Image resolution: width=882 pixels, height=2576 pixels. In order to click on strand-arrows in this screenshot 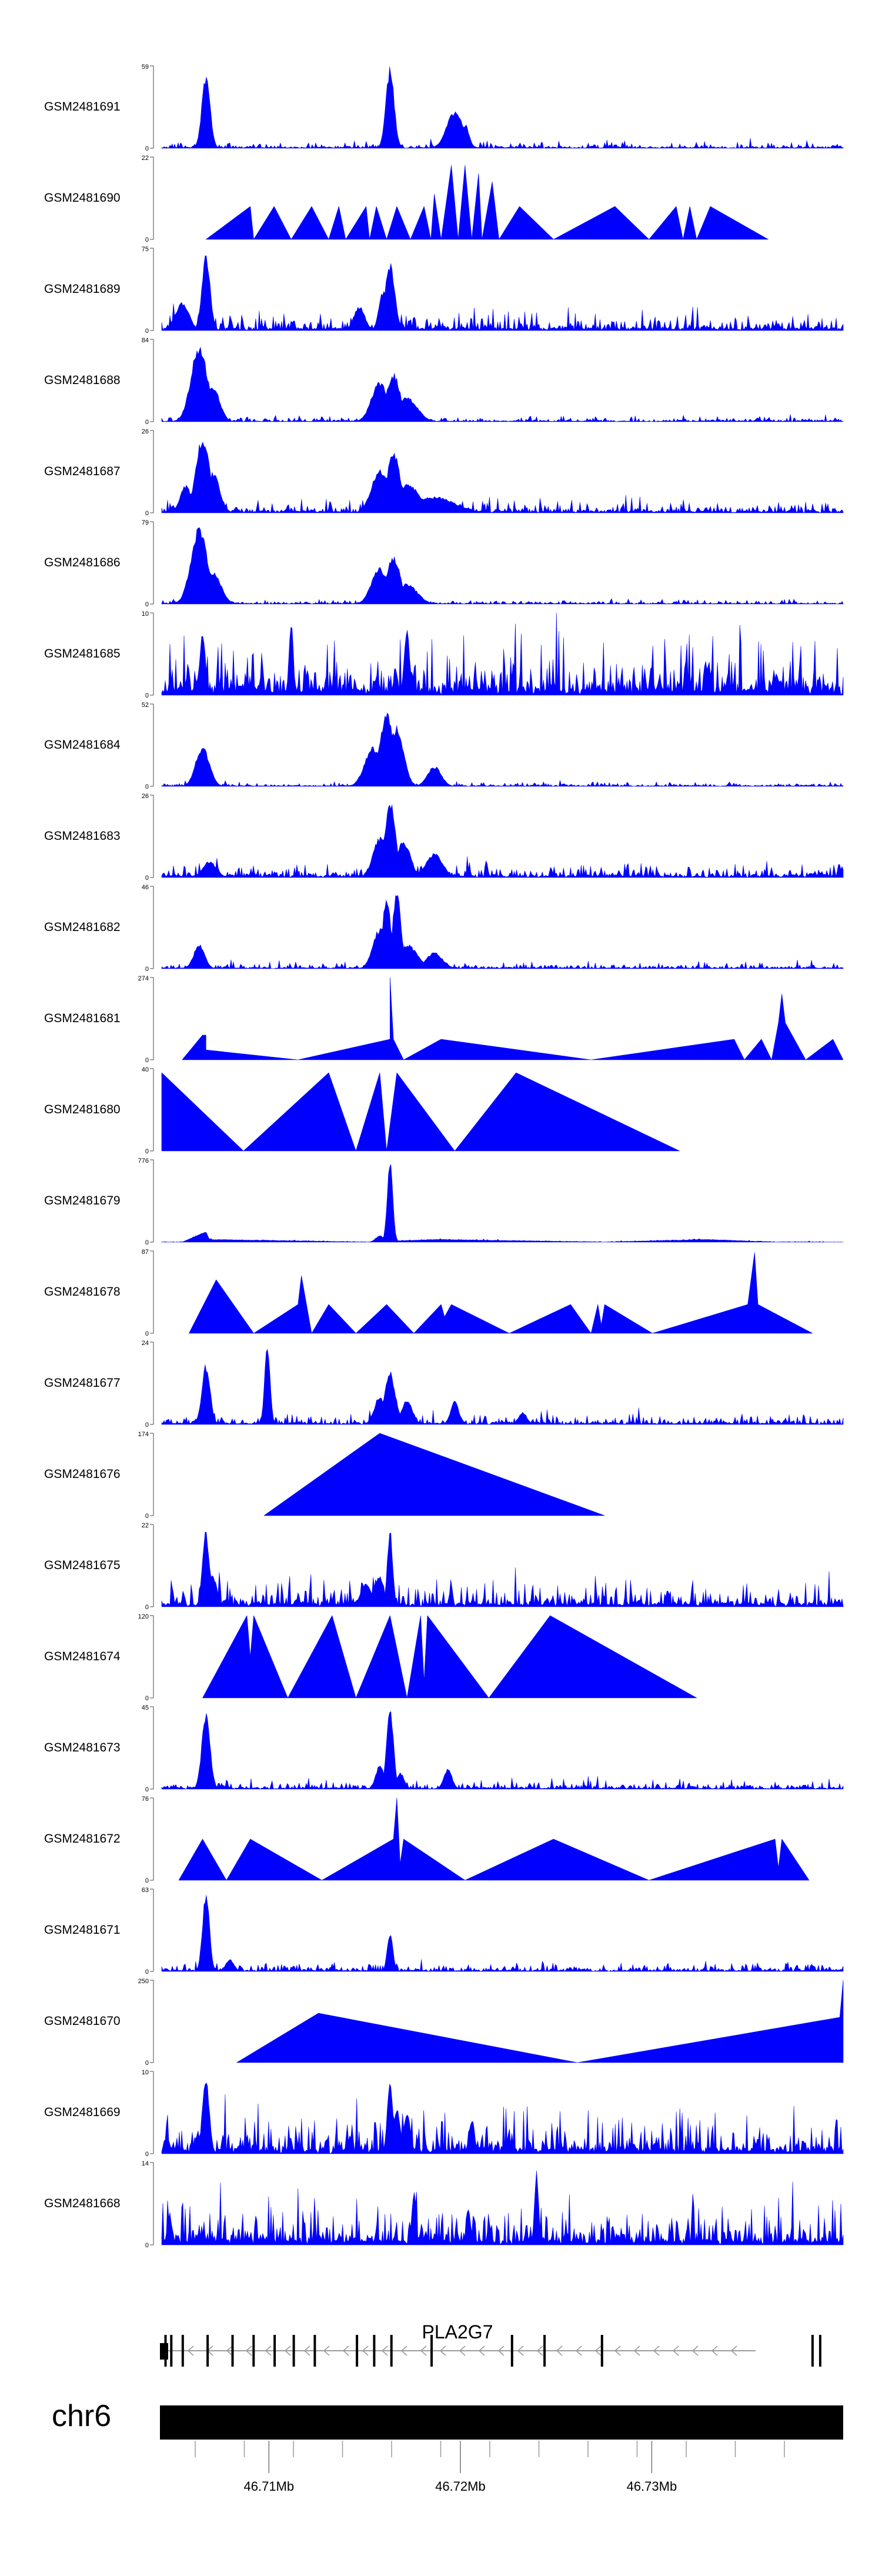, I will do `click(462, 2350)`.